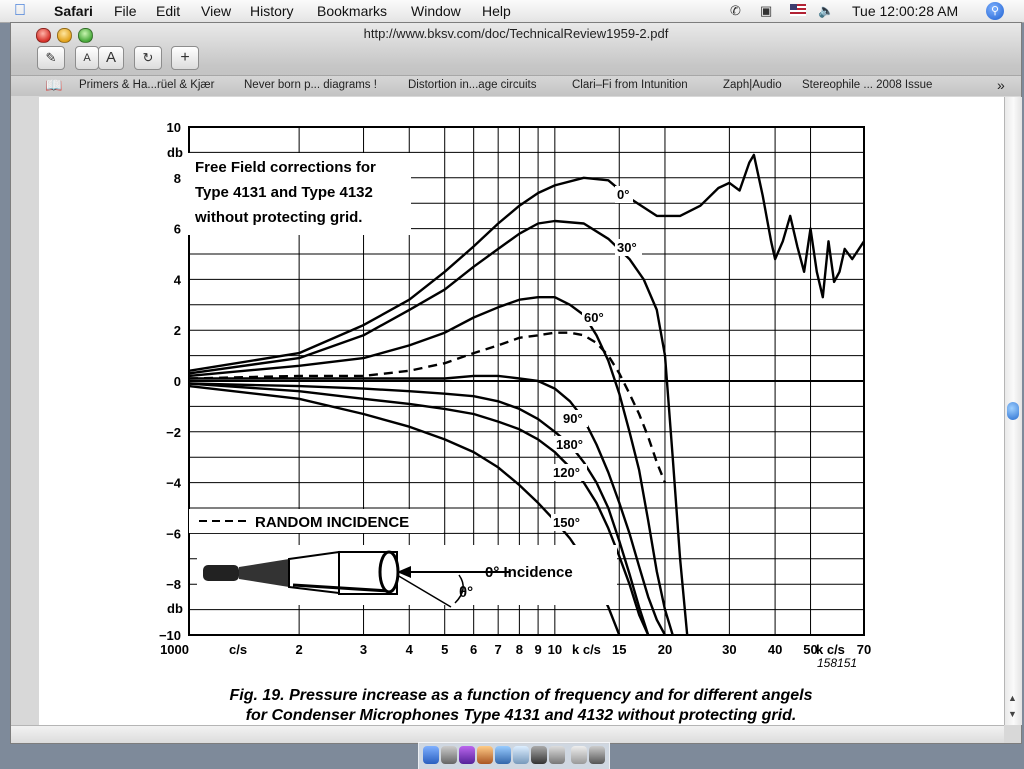  I want to click on incidence-label: 0° Incidence, so click(529, 572).